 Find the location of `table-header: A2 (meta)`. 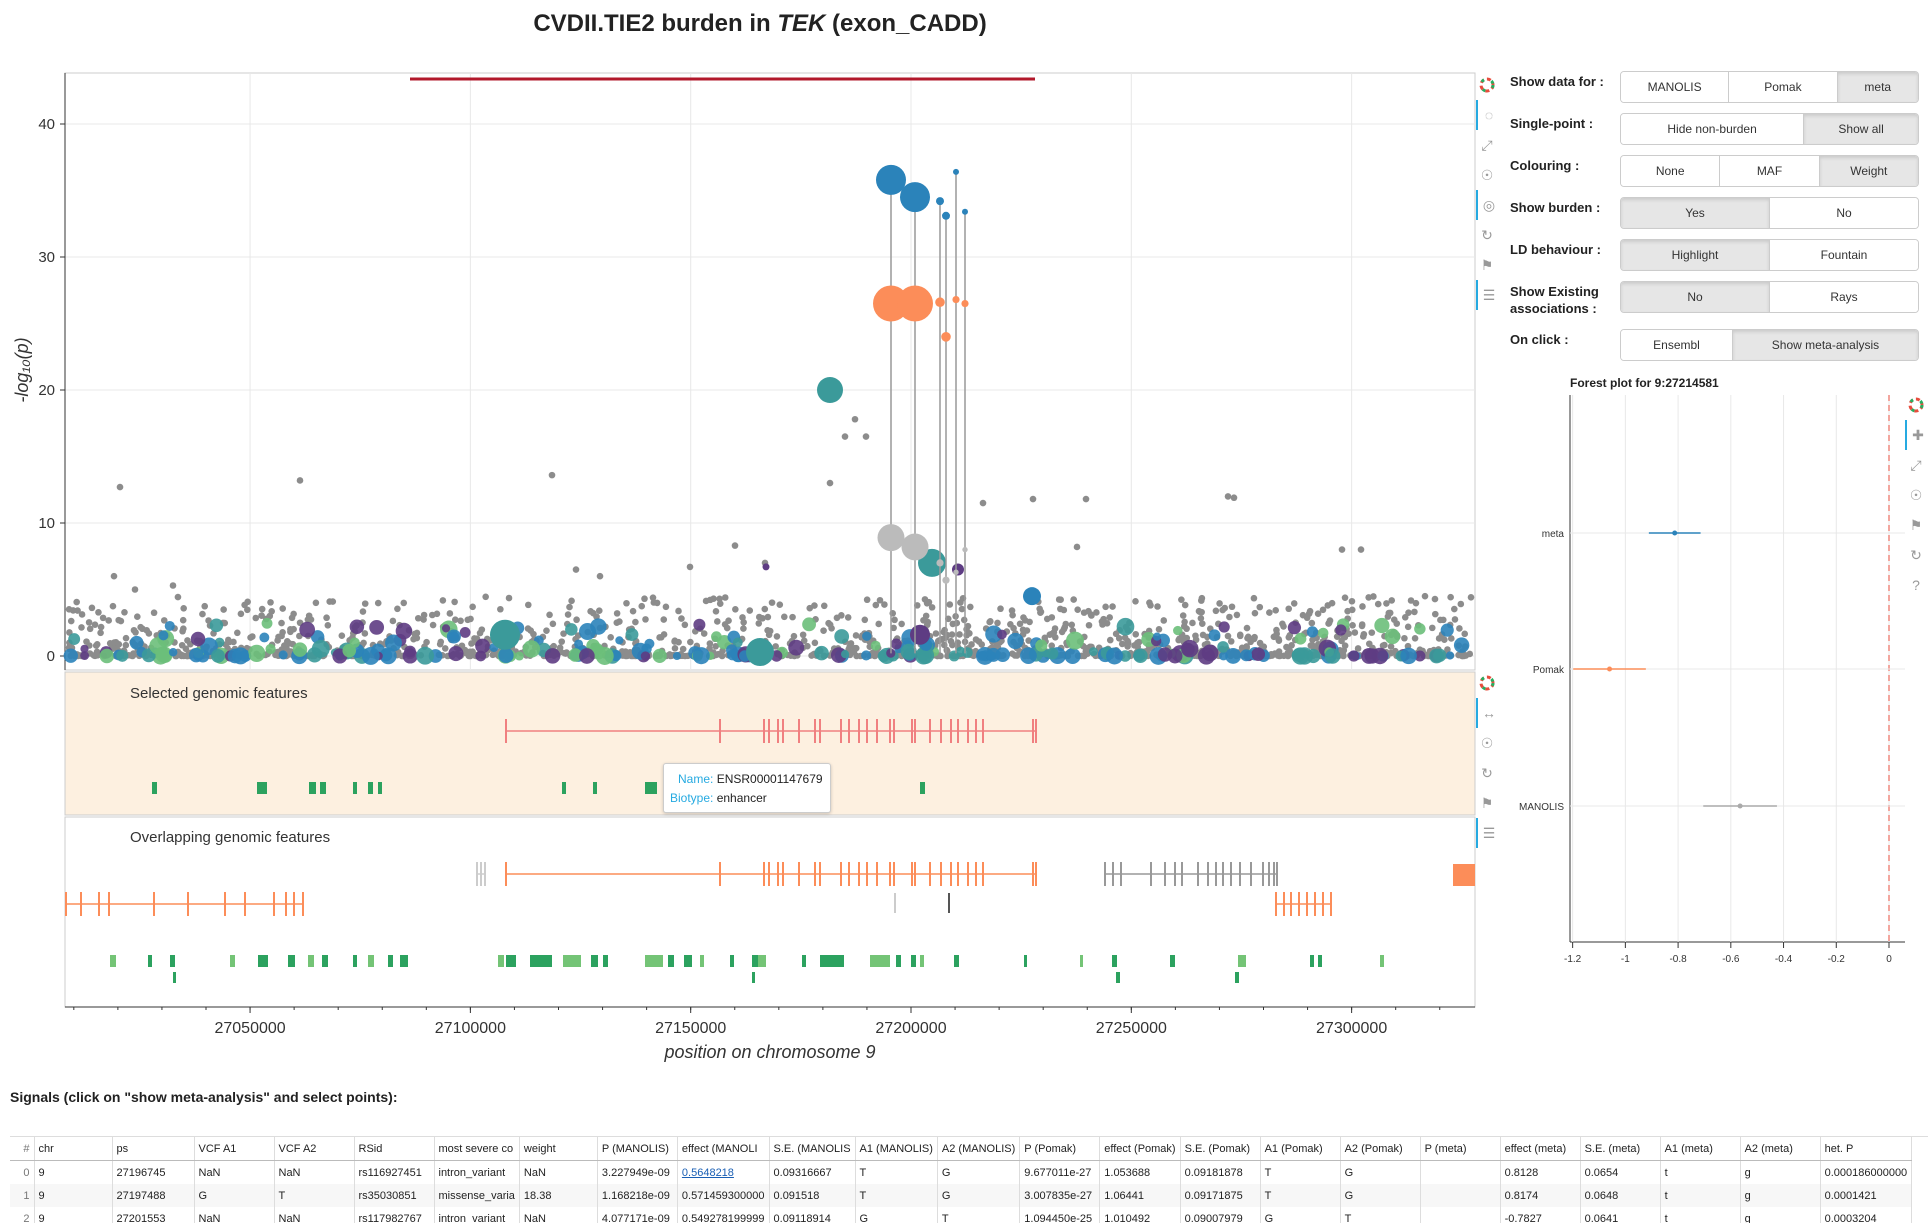

table-header: A2 (meta) is located at coordinates (1780, 1149).